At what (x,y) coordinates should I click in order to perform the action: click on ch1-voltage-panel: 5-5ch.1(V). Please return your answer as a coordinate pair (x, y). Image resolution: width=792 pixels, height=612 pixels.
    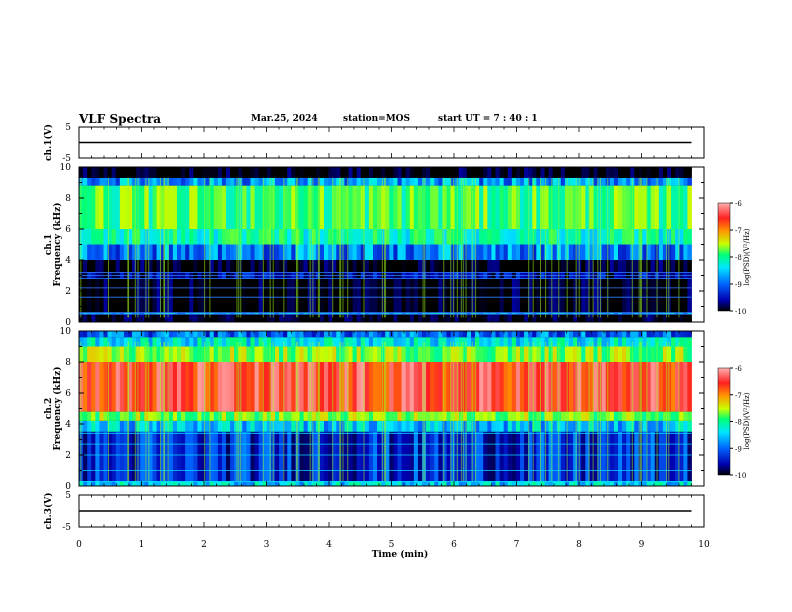
    Looking at the image, I should click on (374, 143).